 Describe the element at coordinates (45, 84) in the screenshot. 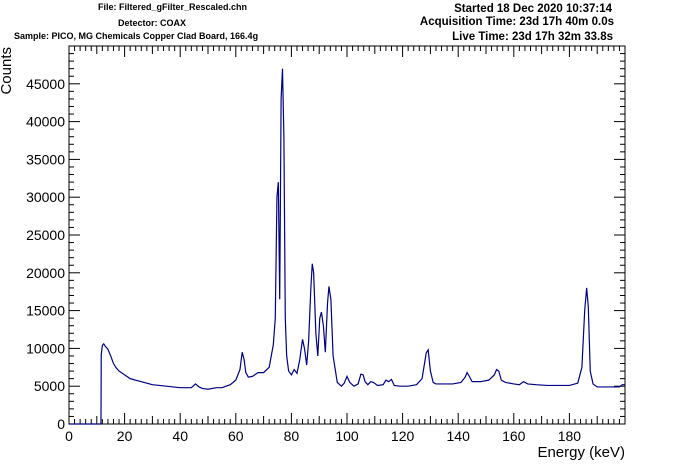

I see `y-tick-label: 45000` at that location.